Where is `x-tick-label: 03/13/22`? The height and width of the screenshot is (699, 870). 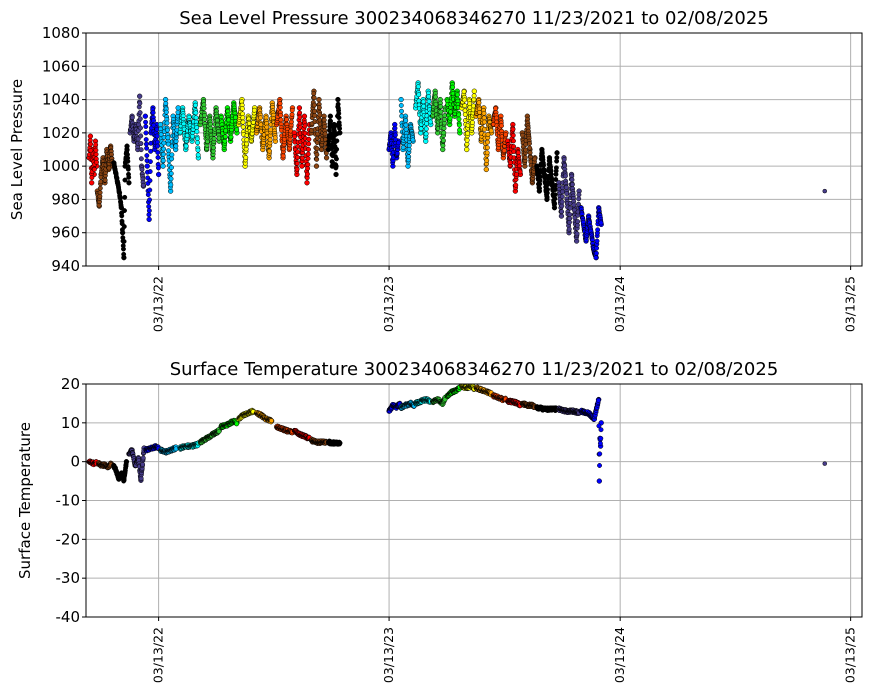
x-tick-label: 03/13/22 is located at coordinates (158, 304).